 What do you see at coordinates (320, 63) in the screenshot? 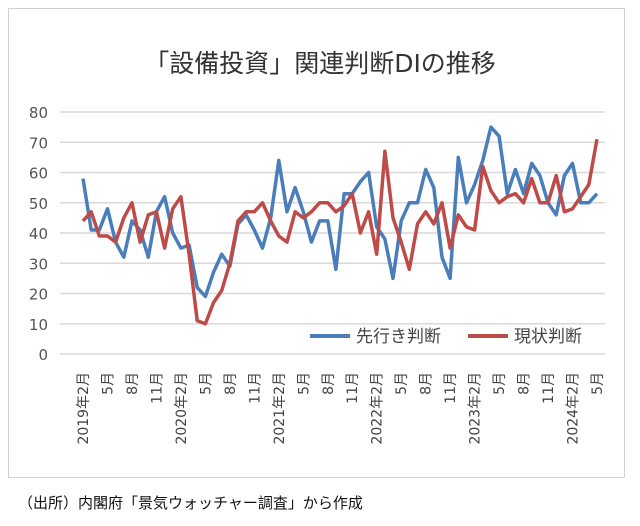
I see `chart-title: 「設備投資」関連判断DIの推移` at bounding box center [320, 63].